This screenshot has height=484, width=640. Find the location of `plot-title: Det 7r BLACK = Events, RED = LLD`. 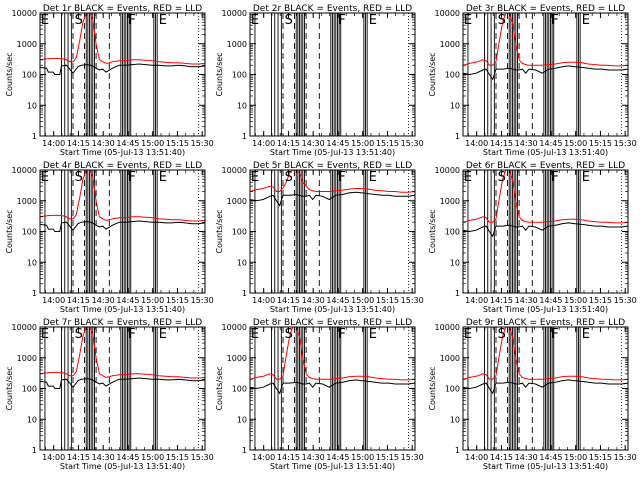

plot-title: Det 7r BLACK = Events, RED = LLD is located at coordinates (122, 323).